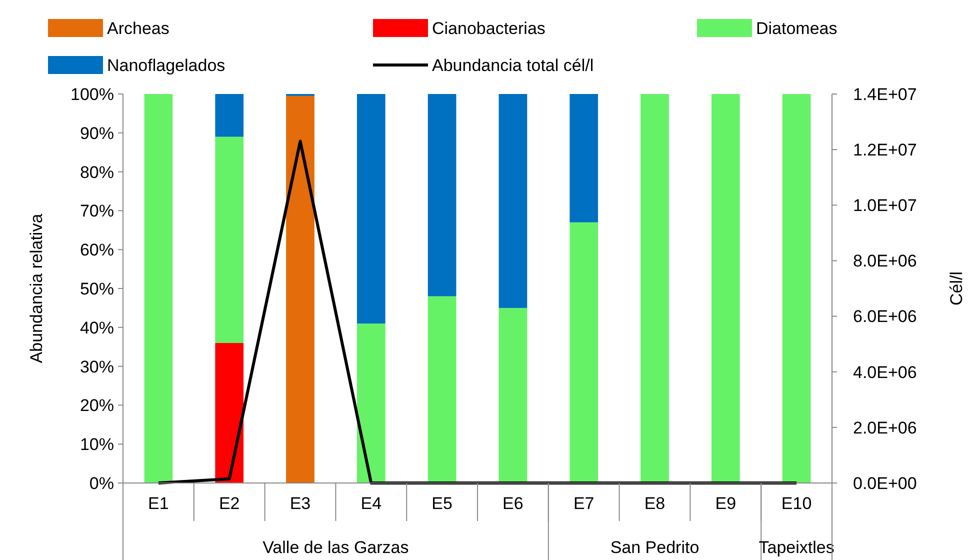  Describe the element at coordinates (371, 503) in the screenshot. I see `x-tick-label: E4` at that location.